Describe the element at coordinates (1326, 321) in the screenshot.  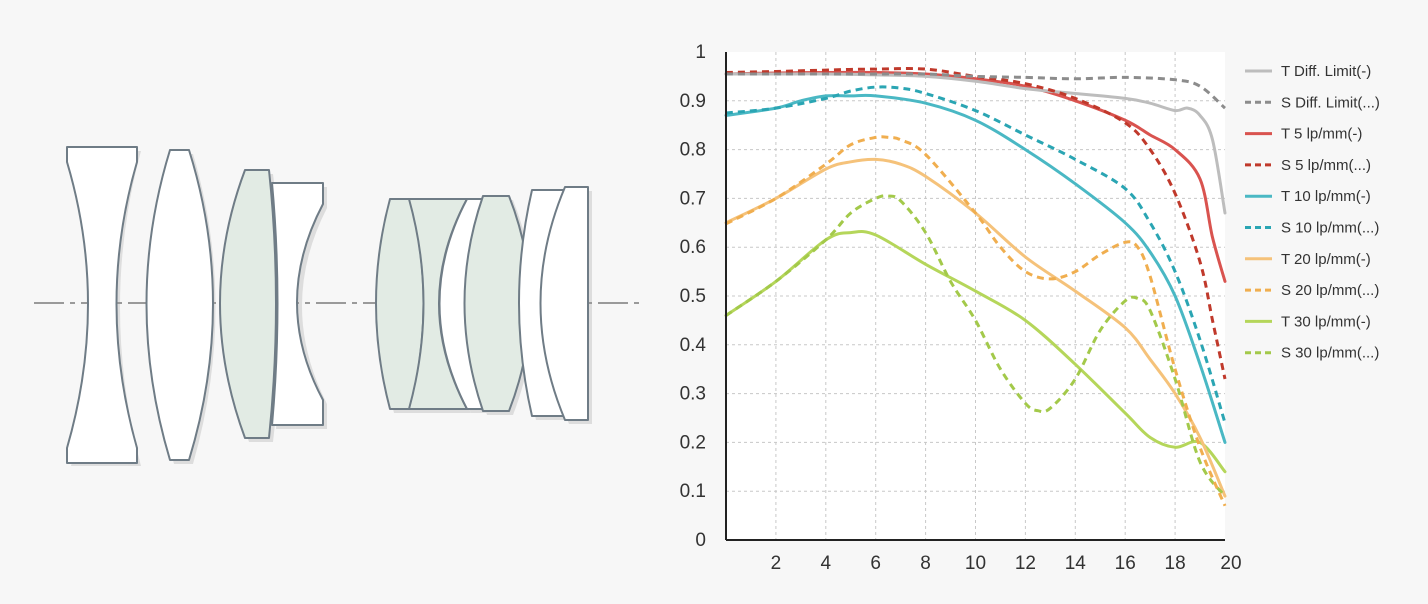
I see `legend-label: T 30 lp/mm(-)` at that location.